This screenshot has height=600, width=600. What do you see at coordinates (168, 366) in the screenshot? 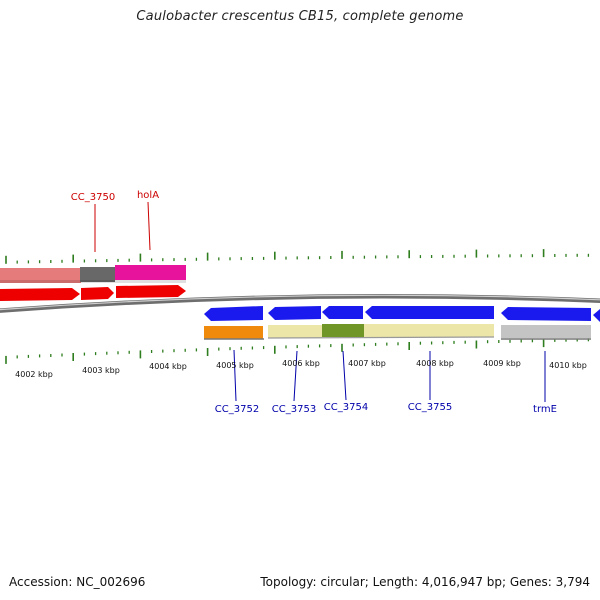
I see `axis-label: 4004 kbp` at bounding box center [168, 366].